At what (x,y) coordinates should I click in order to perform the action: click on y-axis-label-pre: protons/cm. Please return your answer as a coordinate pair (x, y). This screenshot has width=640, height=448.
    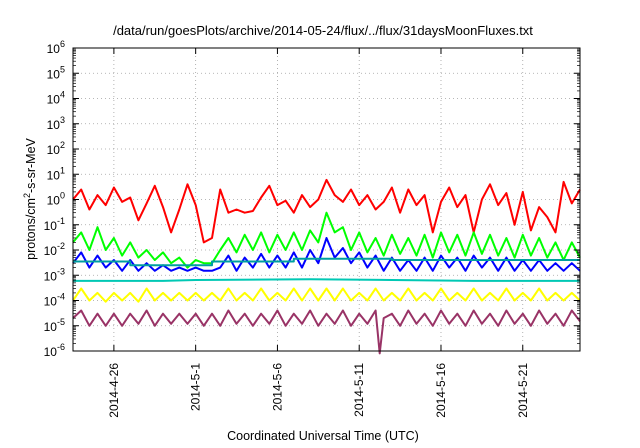
    Looking at the image, I should click on (31, 229).